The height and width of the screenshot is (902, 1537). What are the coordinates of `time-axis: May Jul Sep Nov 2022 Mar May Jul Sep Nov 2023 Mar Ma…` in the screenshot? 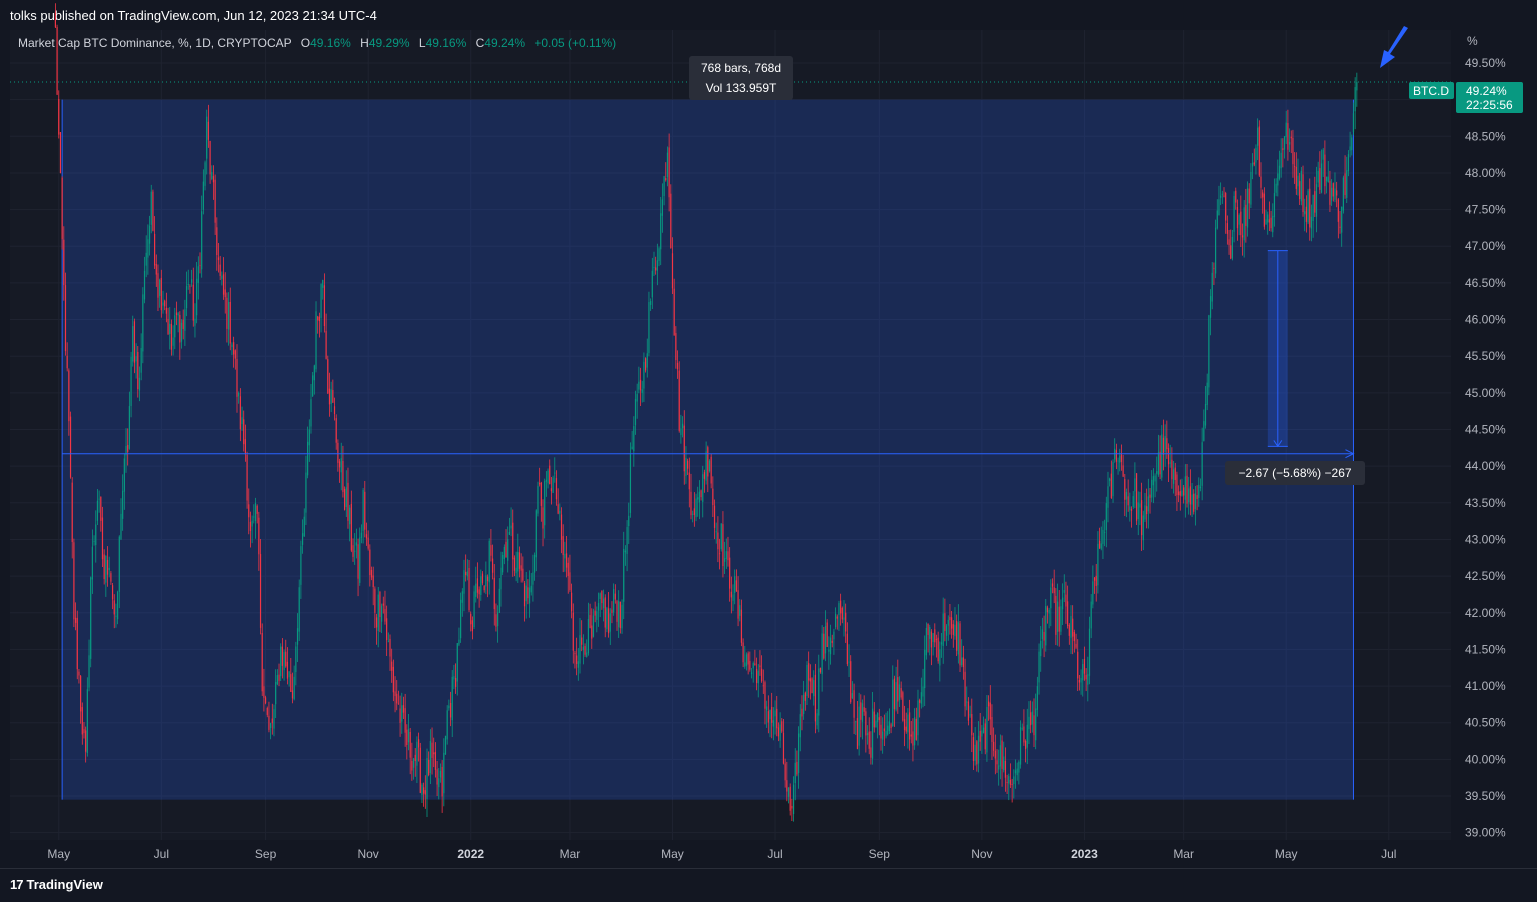 It's located at (721, 854).